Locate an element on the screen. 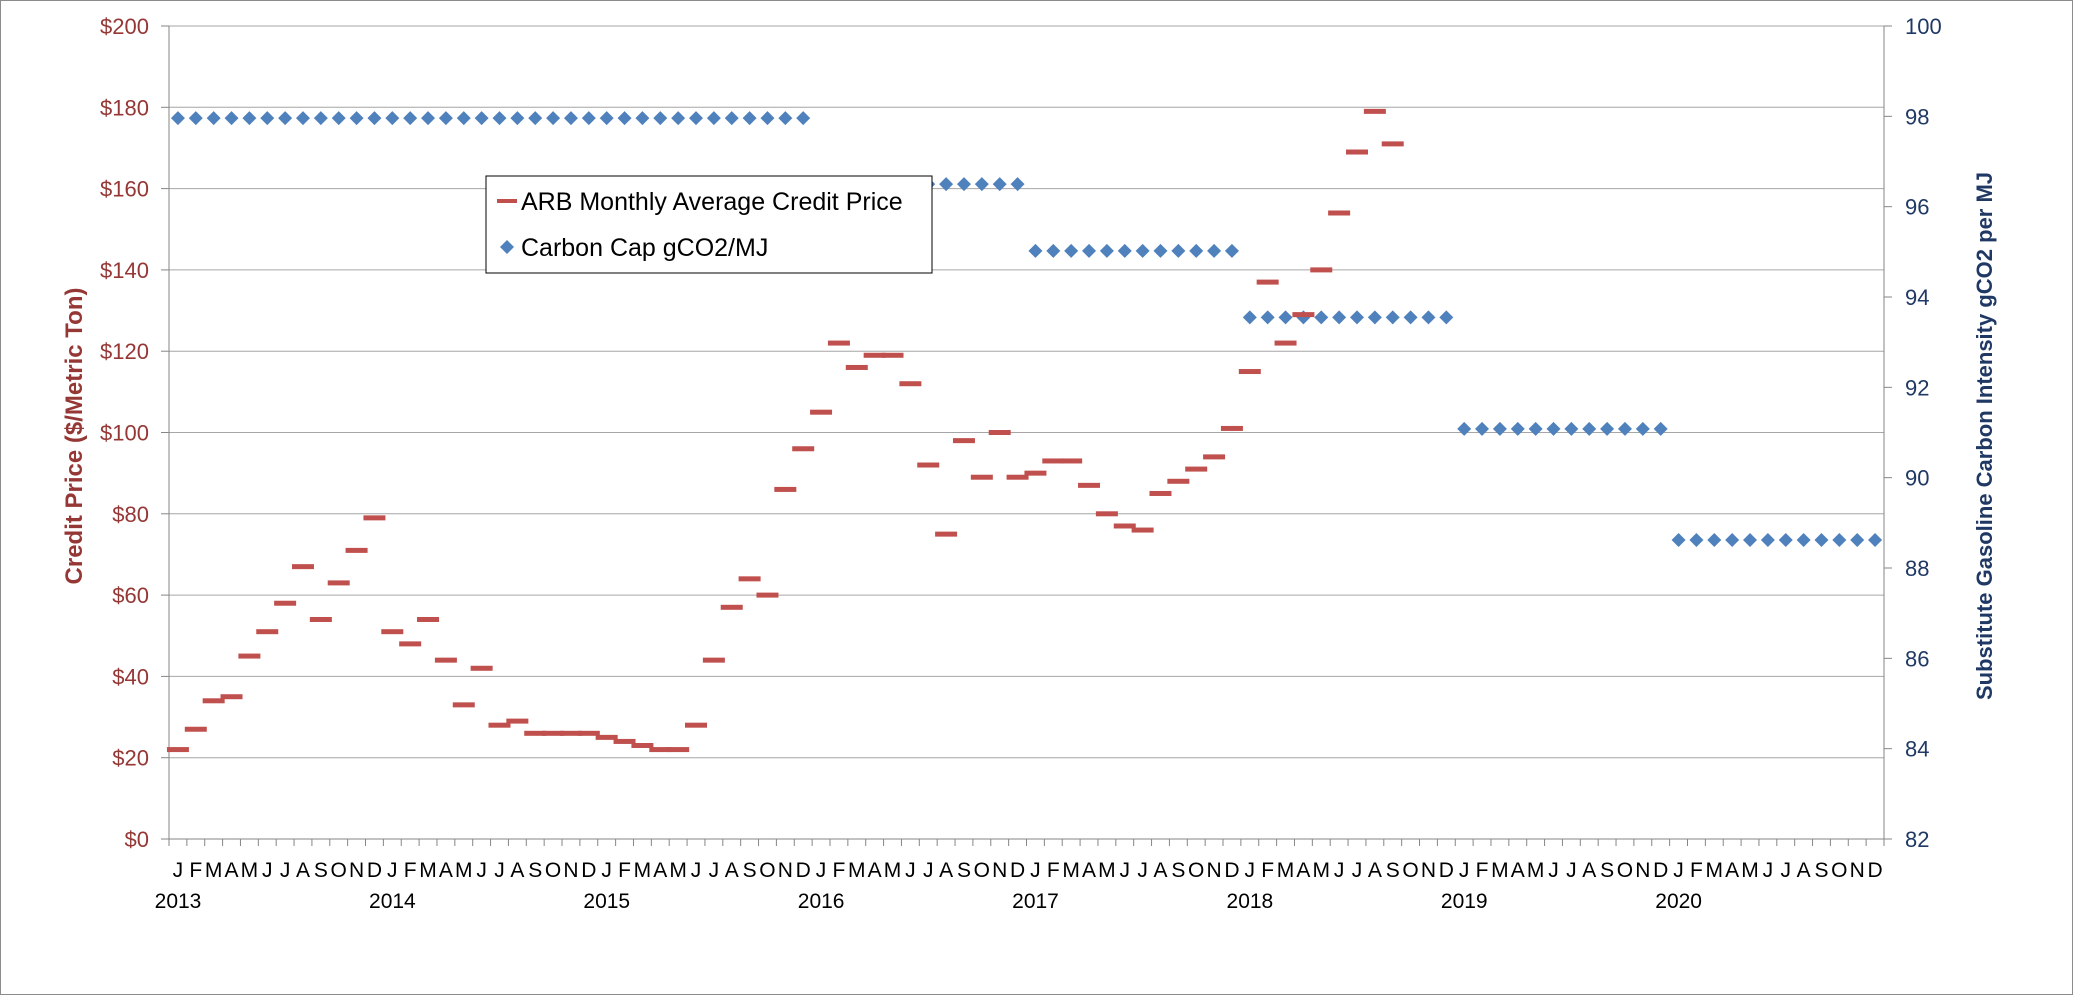 Image resolution: width=2073 pixels, height=995 pixels. year-label: 2016 is located at coordinates (821, 901).